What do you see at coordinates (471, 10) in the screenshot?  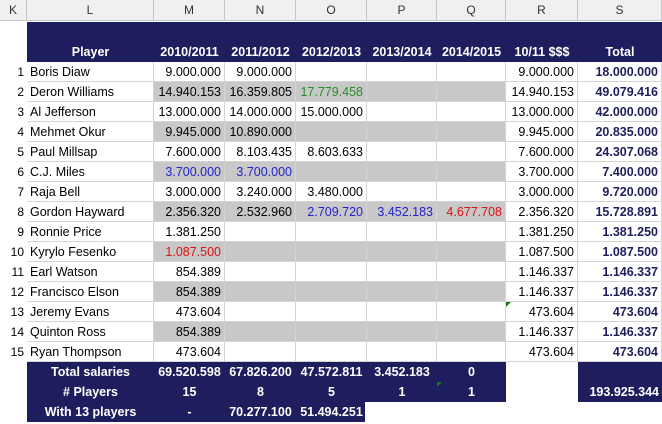 I see `col-header-q: Q` at bounding box center [471, 10].